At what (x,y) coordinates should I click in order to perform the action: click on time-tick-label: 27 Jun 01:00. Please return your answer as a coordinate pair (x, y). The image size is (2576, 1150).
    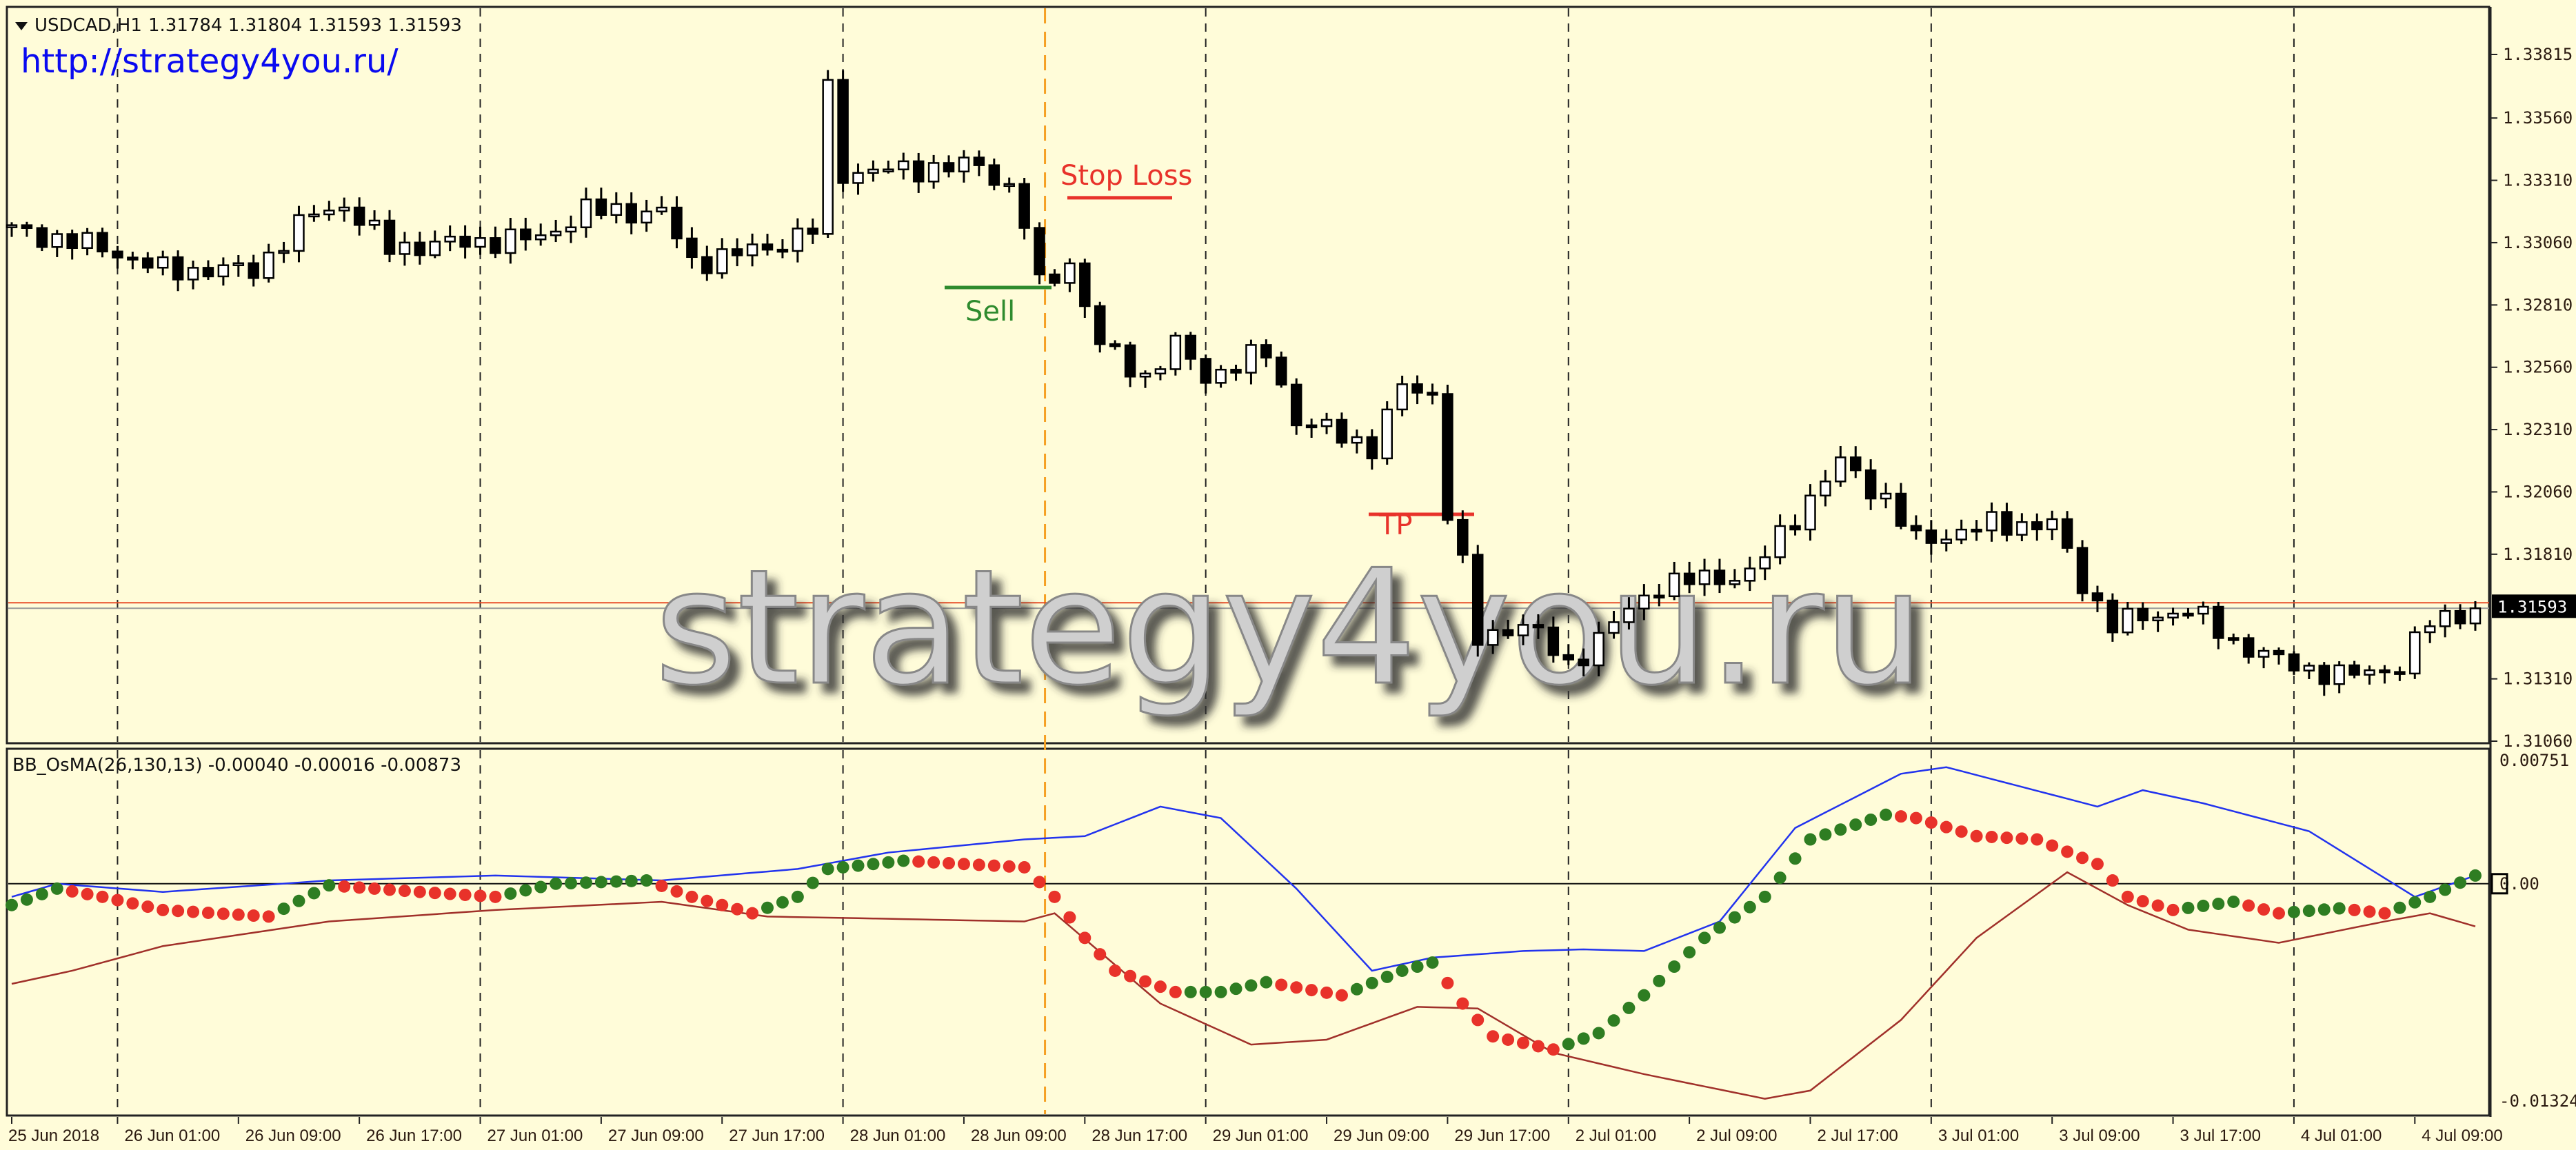
    Looking at the image, I should click on (535, 1136).